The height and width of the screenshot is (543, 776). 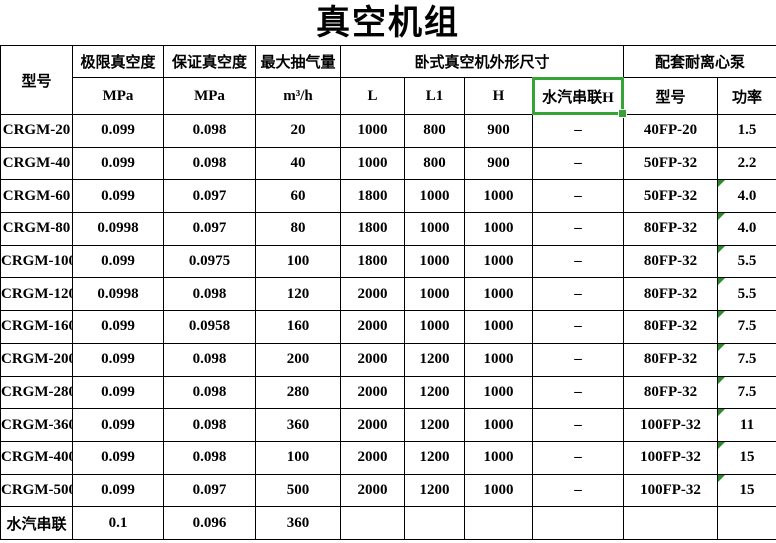 What do you see at coordinates (36, 163) in the screenshot?
I see `cell-model: CRGM-40` at bounding box center [36, 163].